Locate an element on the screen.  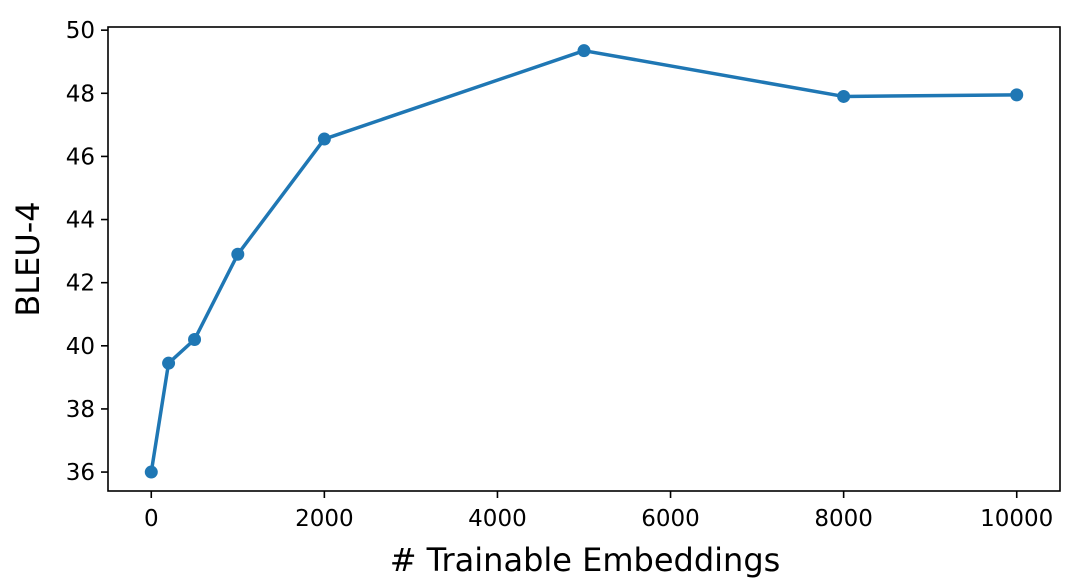
y-tick-label: 46 is located at coordinates (80, 157).